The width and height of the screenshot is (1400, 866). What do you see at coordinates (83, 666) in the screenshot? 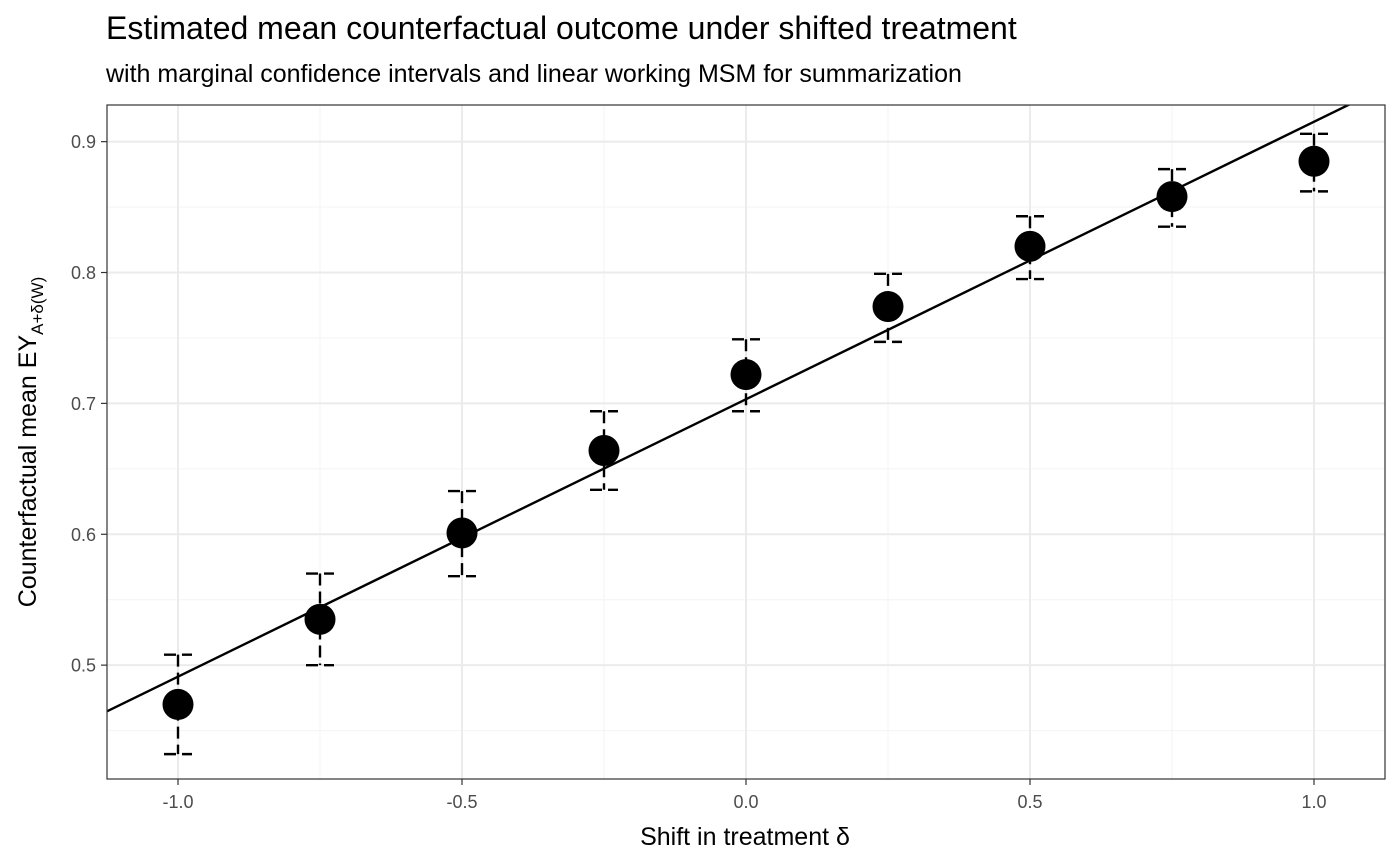
I see `y-tick-label: 0.5` at bounding box center [83, 666].